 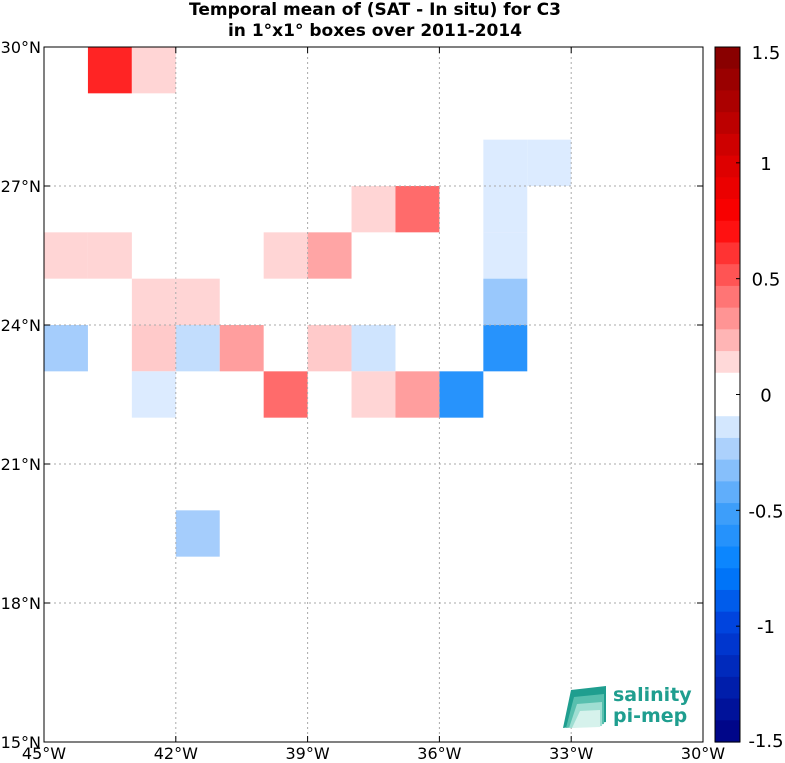 What do you see at coordinates (21, 325) in the screenshot?
I see `y-tick-label: 24°N` at bounding box center [21, 325].